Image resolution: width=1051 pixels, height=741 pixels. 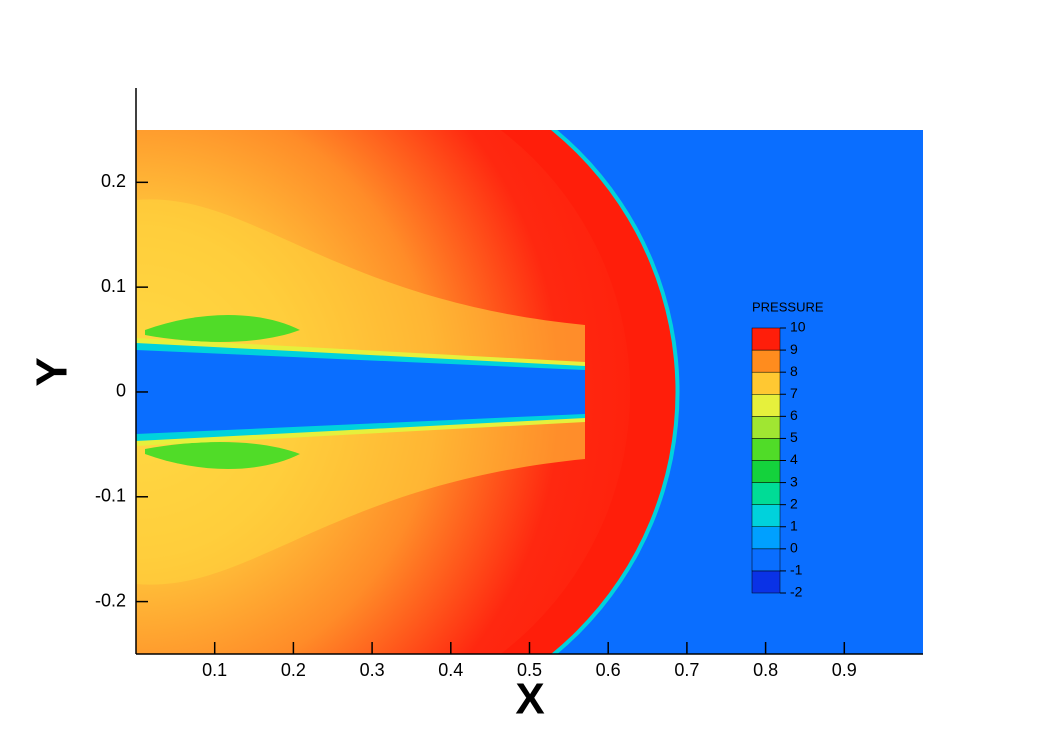 What do you see at coordinates (794, 459) in the screenshot?
I see `colorbar-label: 4` at bounding box center [794, 459].